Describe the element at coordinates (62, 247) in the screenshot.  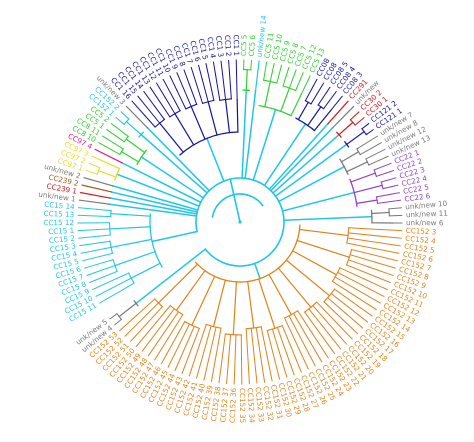
I see `tip-label: CC15 3` at that location.